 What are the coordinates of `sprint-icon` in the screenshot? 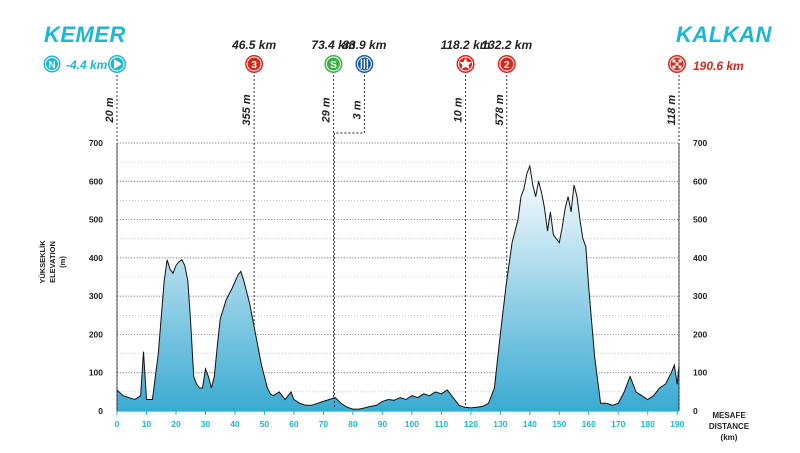 It's located at (333, 64).